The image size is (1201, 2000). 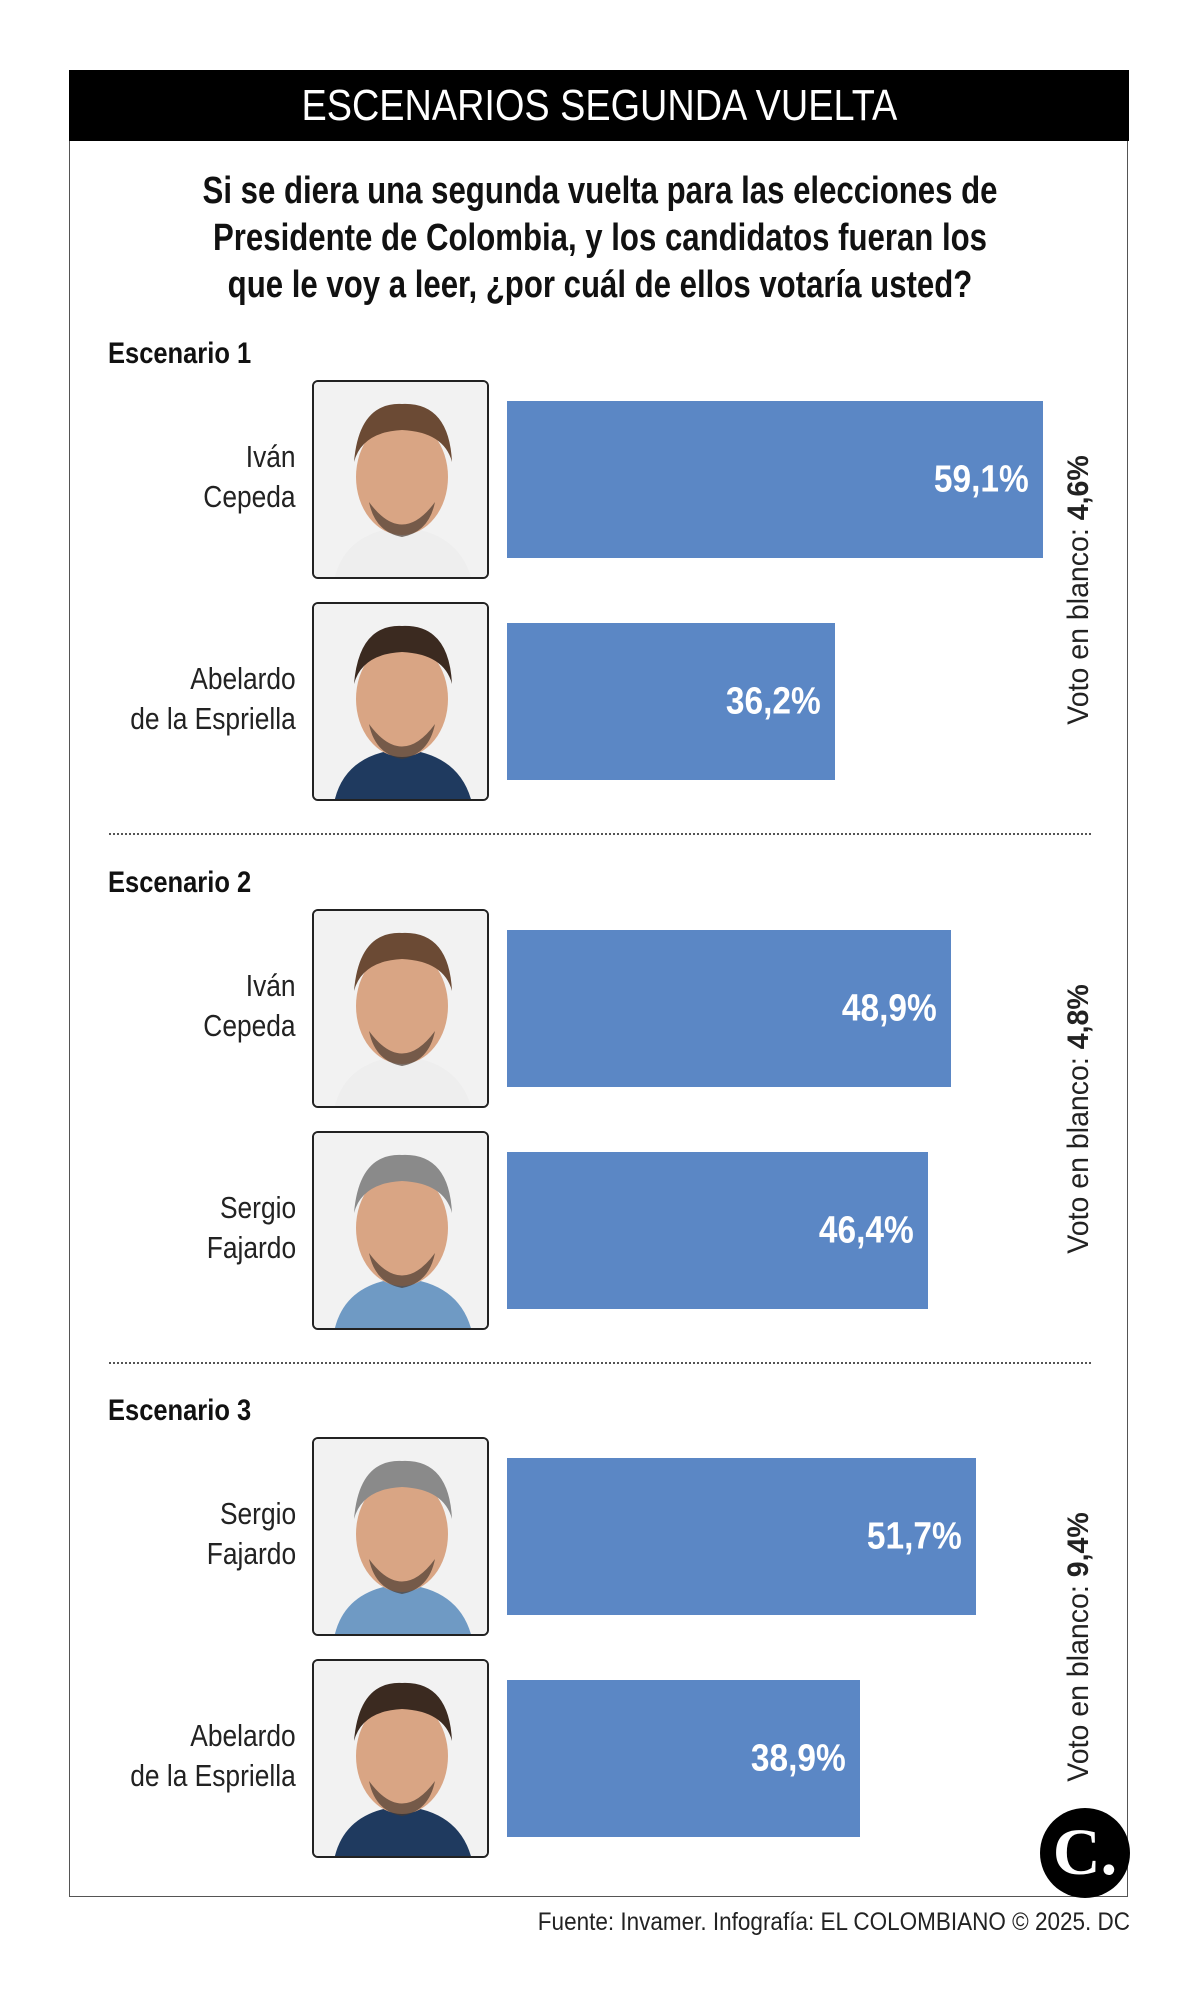 What do you see at coordinates (798, 1758) in the screenshot?
I see `bar-value-label: 38,9%` at bounding box center [798, 1758].